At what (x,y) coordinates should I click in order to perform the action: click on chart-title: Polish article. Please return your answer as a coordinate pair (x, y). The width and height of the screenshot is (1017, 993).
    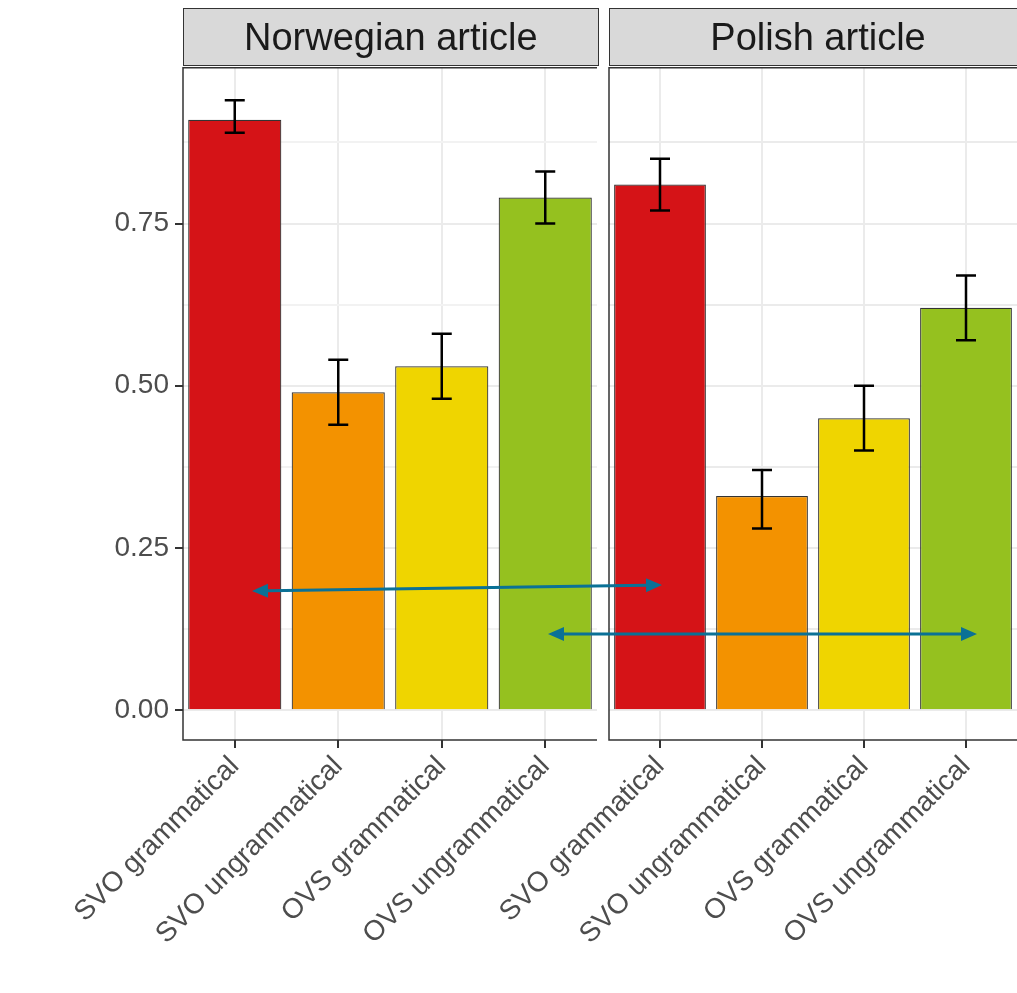
    Looking at the image, I should click on (813, 37).